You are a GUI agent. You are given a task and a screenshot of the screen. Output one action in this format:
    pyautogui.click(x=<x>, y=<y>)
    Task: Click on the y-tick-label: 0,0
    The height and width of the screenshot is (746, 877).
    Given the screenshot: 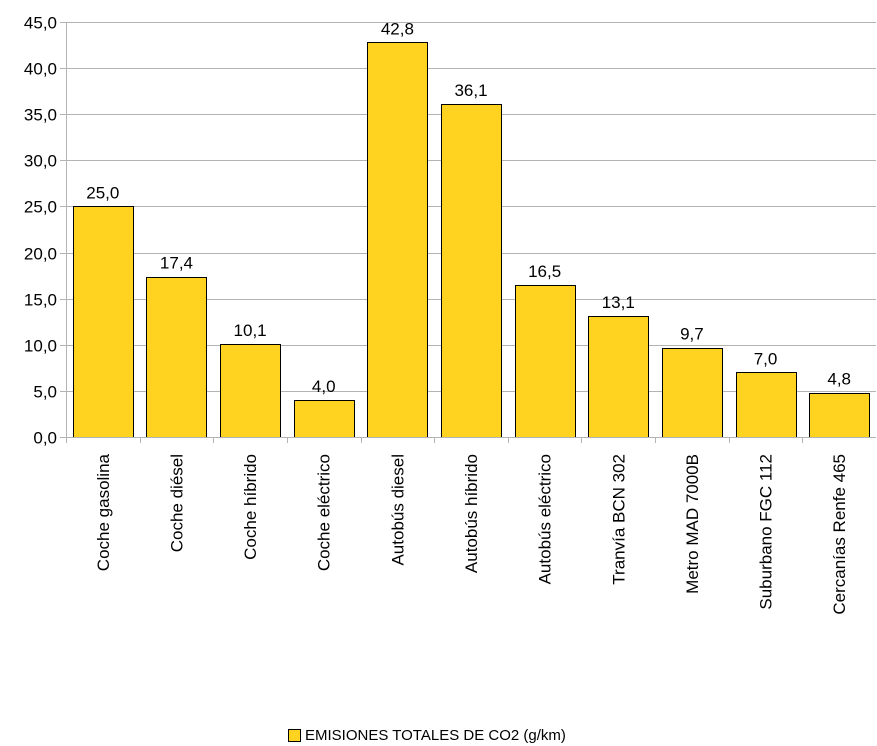 What is the action you would take?
    pyautogui.click(x=45, y=438)
    